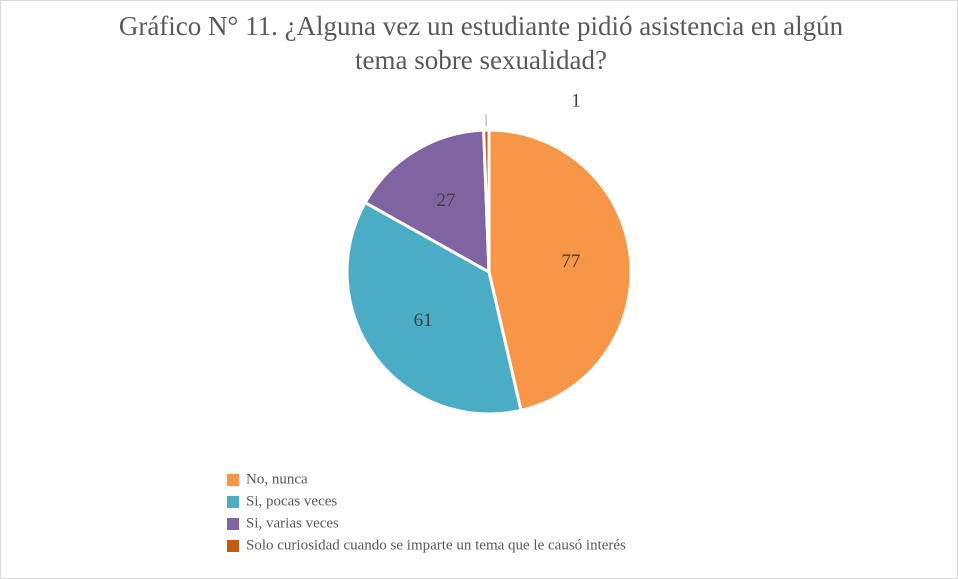 The height and width of the screenshot is (579, 958). Describe the element at coordinates (292, 523) in the screenshot. I see `legend-label: Si, varias veces` at that location.